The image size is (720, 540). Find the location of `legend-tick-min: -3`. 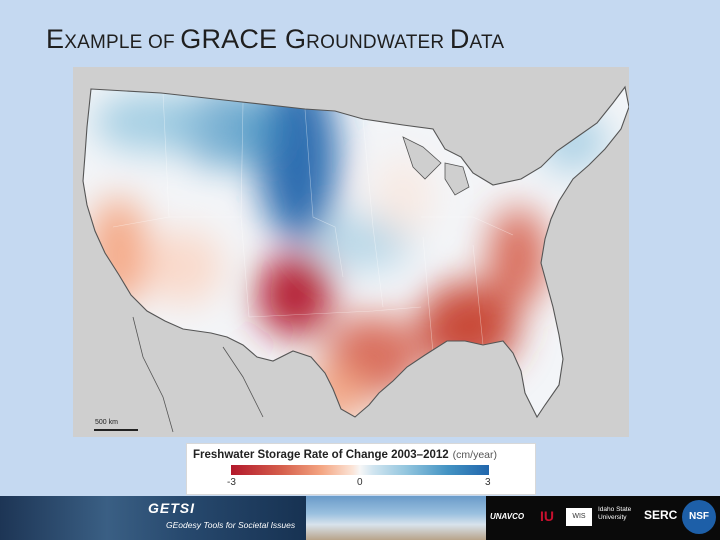

legend-tick-min: -3 is located at coordinates (231, 482).